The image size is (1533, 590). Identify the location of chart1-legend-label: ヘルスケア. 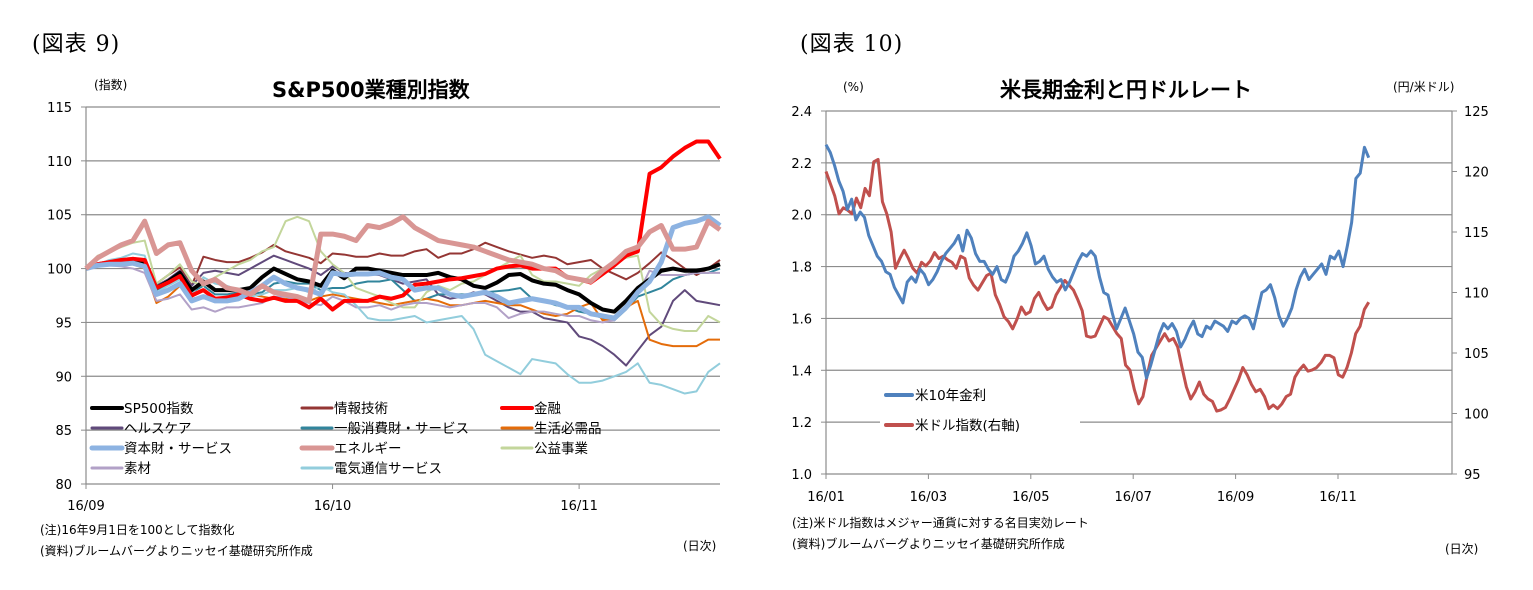
(158, 429).